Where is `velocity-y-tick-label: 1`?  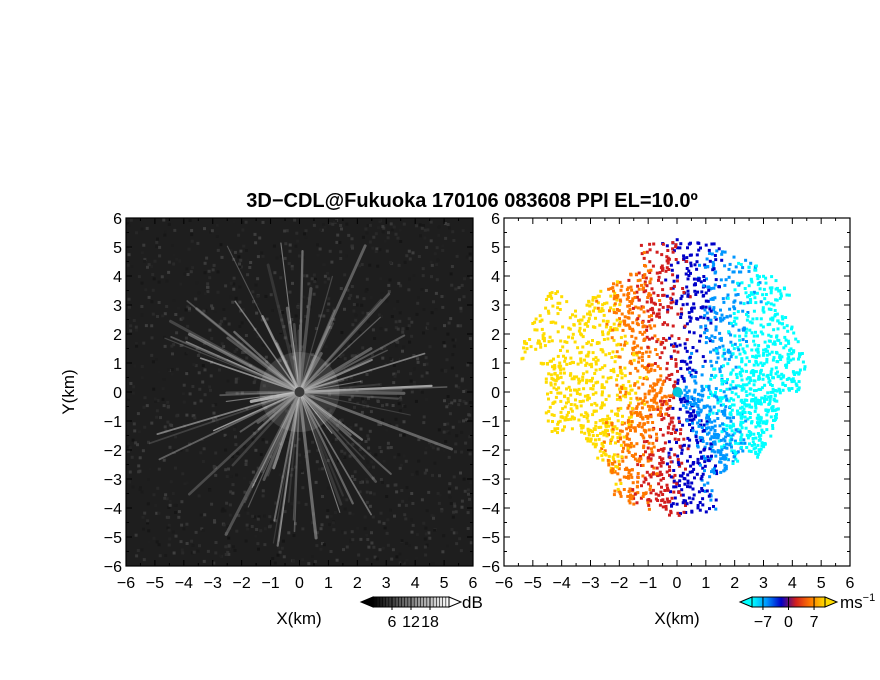
velocity-y-tick-label: 1 is located at coordinates (495, 364).